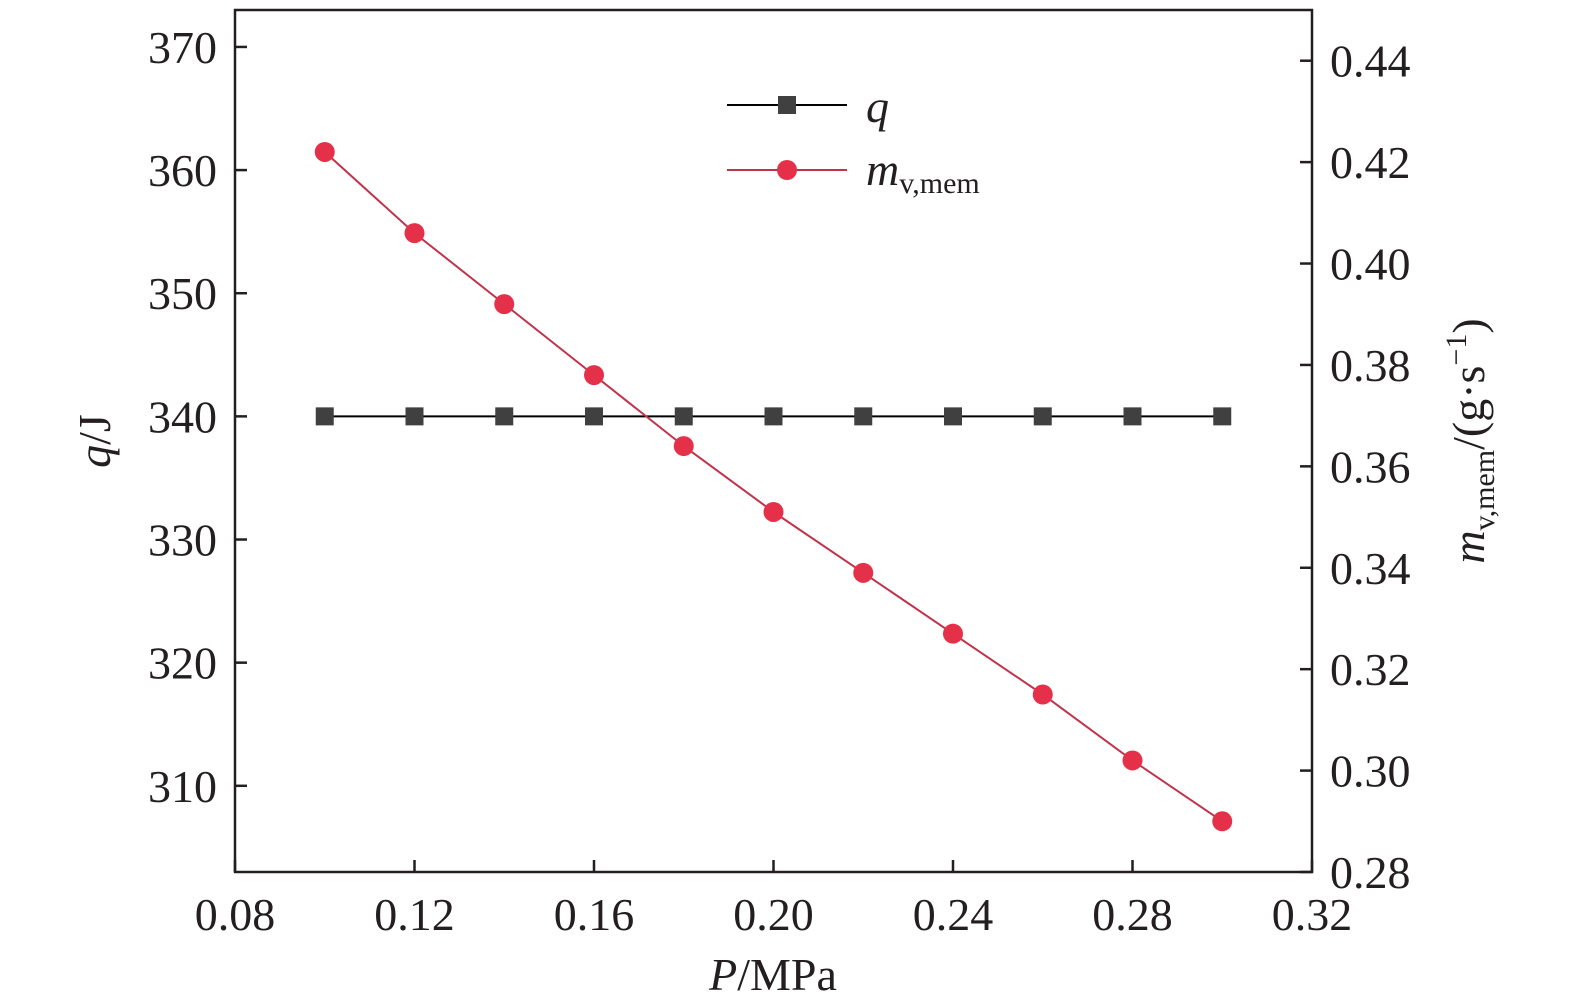 This screenshot has height=1004, width=1575. What do you see at coordinates (773, 914) in the screenshot?
I see `x-tick-label-3: 0.20` at bounding box center [773, 914].